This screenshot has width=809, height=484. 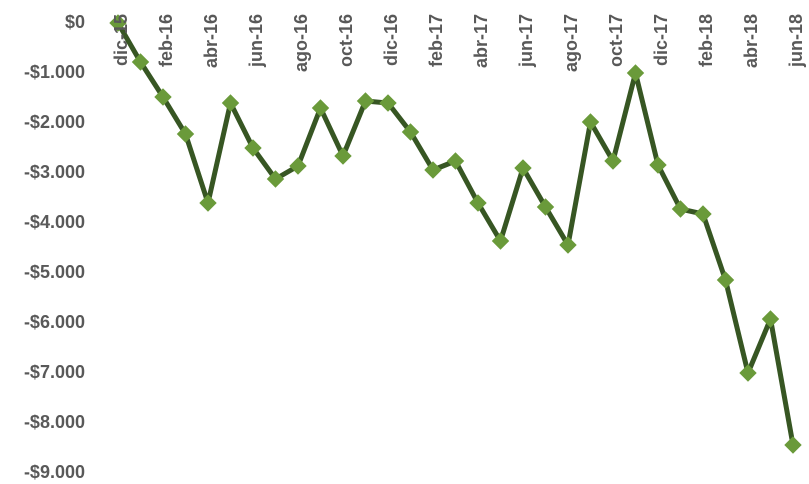 What do you see at coordinates (436, 40) in the screenshot?
I see `x-tick-label: feb-17` at bounding box center [436, 40].